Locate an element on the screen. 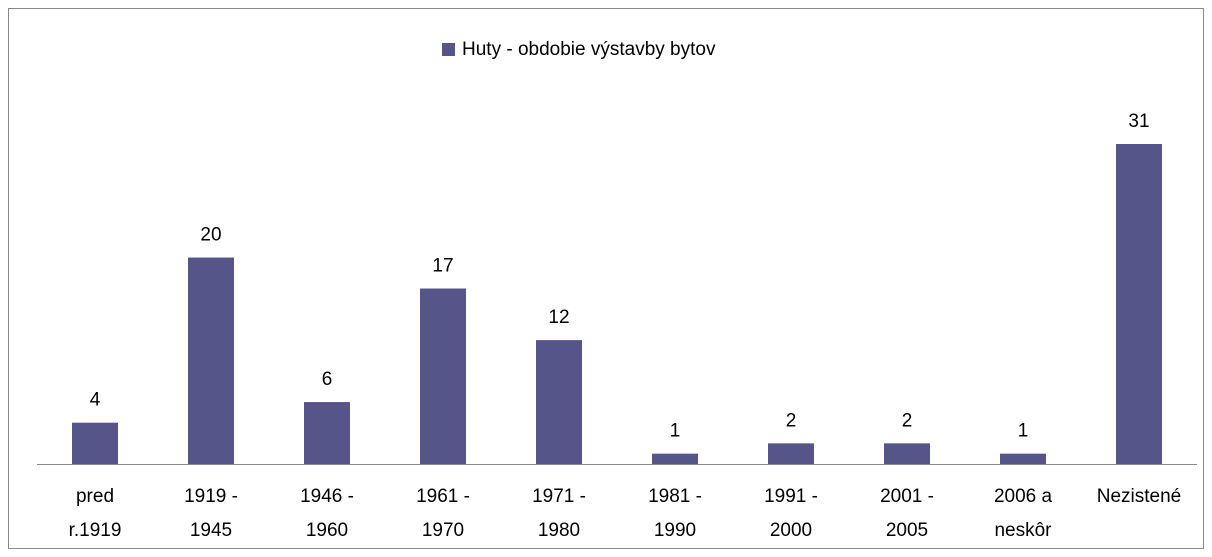  x-tick-label: 1961 -1970 is located at coordinates (443, 513).